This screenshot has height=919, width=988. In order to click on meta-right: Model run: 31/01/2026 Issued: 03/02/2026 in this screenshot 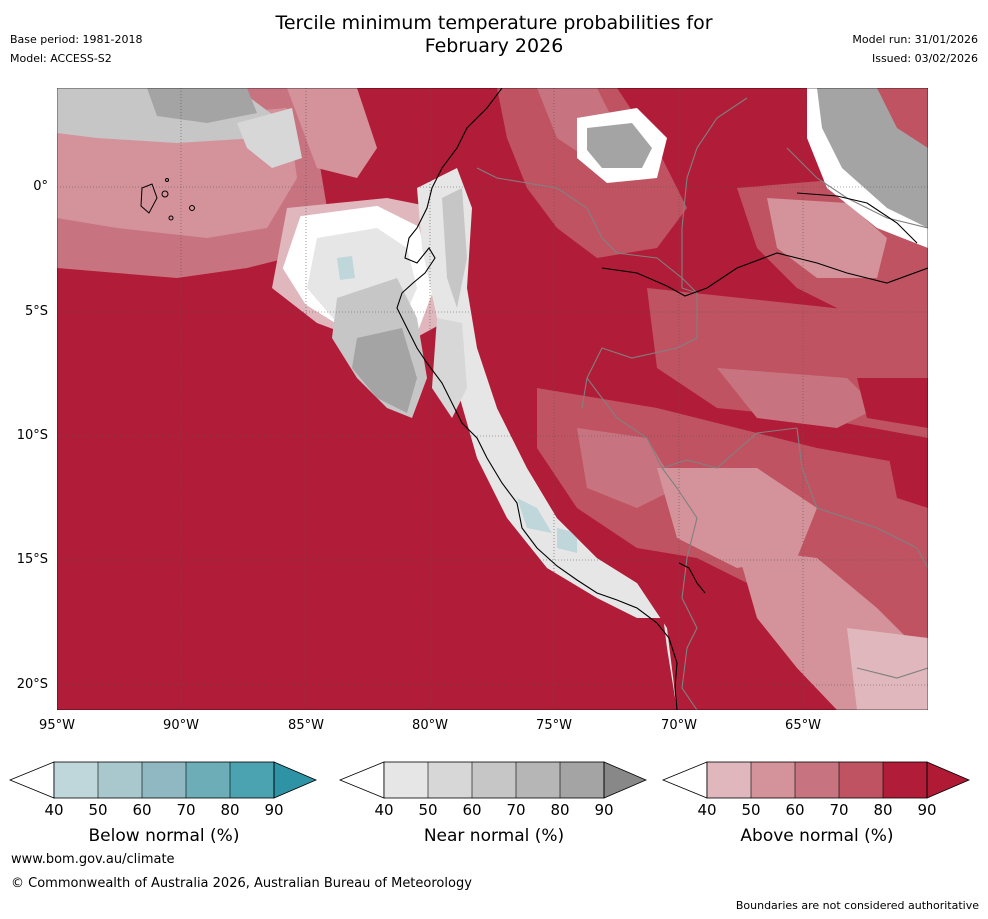, I will do `click(915, 49)`.